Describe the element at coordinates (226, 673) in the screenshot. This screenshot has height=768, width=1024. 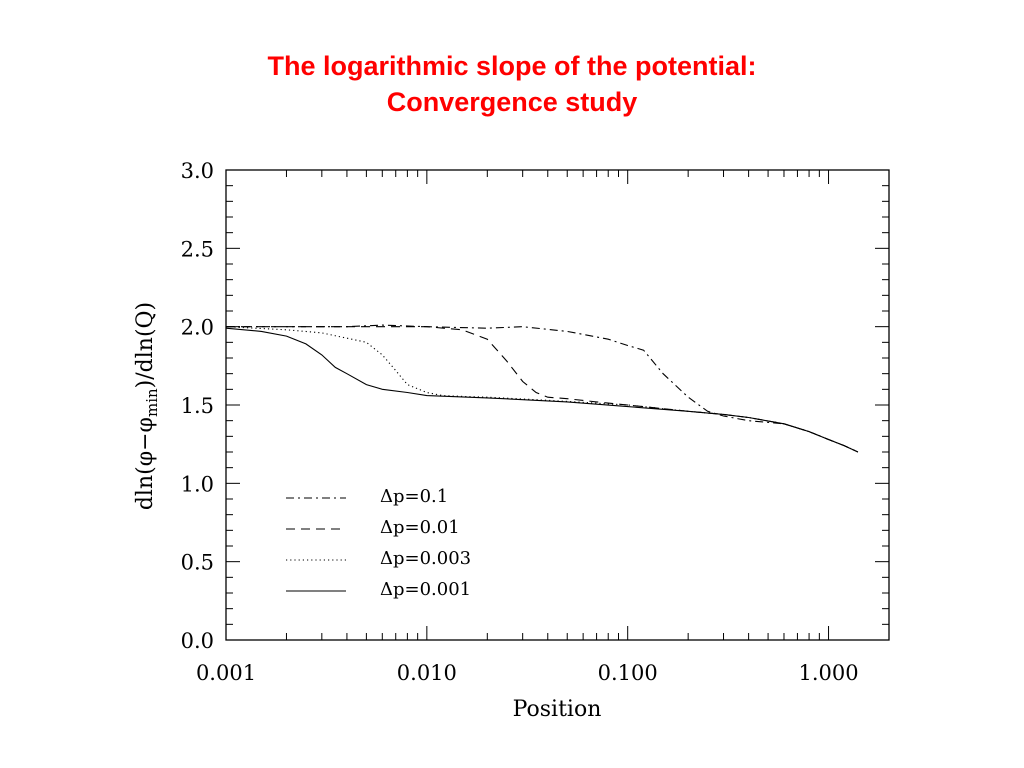
I see `x-tick-label: 0.001` at that location.